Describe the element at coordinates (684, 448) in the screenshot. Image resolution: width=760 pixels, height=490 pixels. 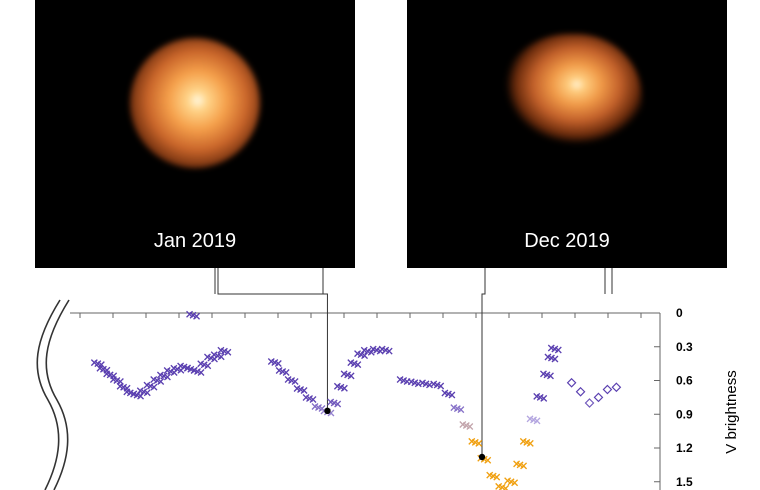
I see `y-tick-label: 1.2` at that location.